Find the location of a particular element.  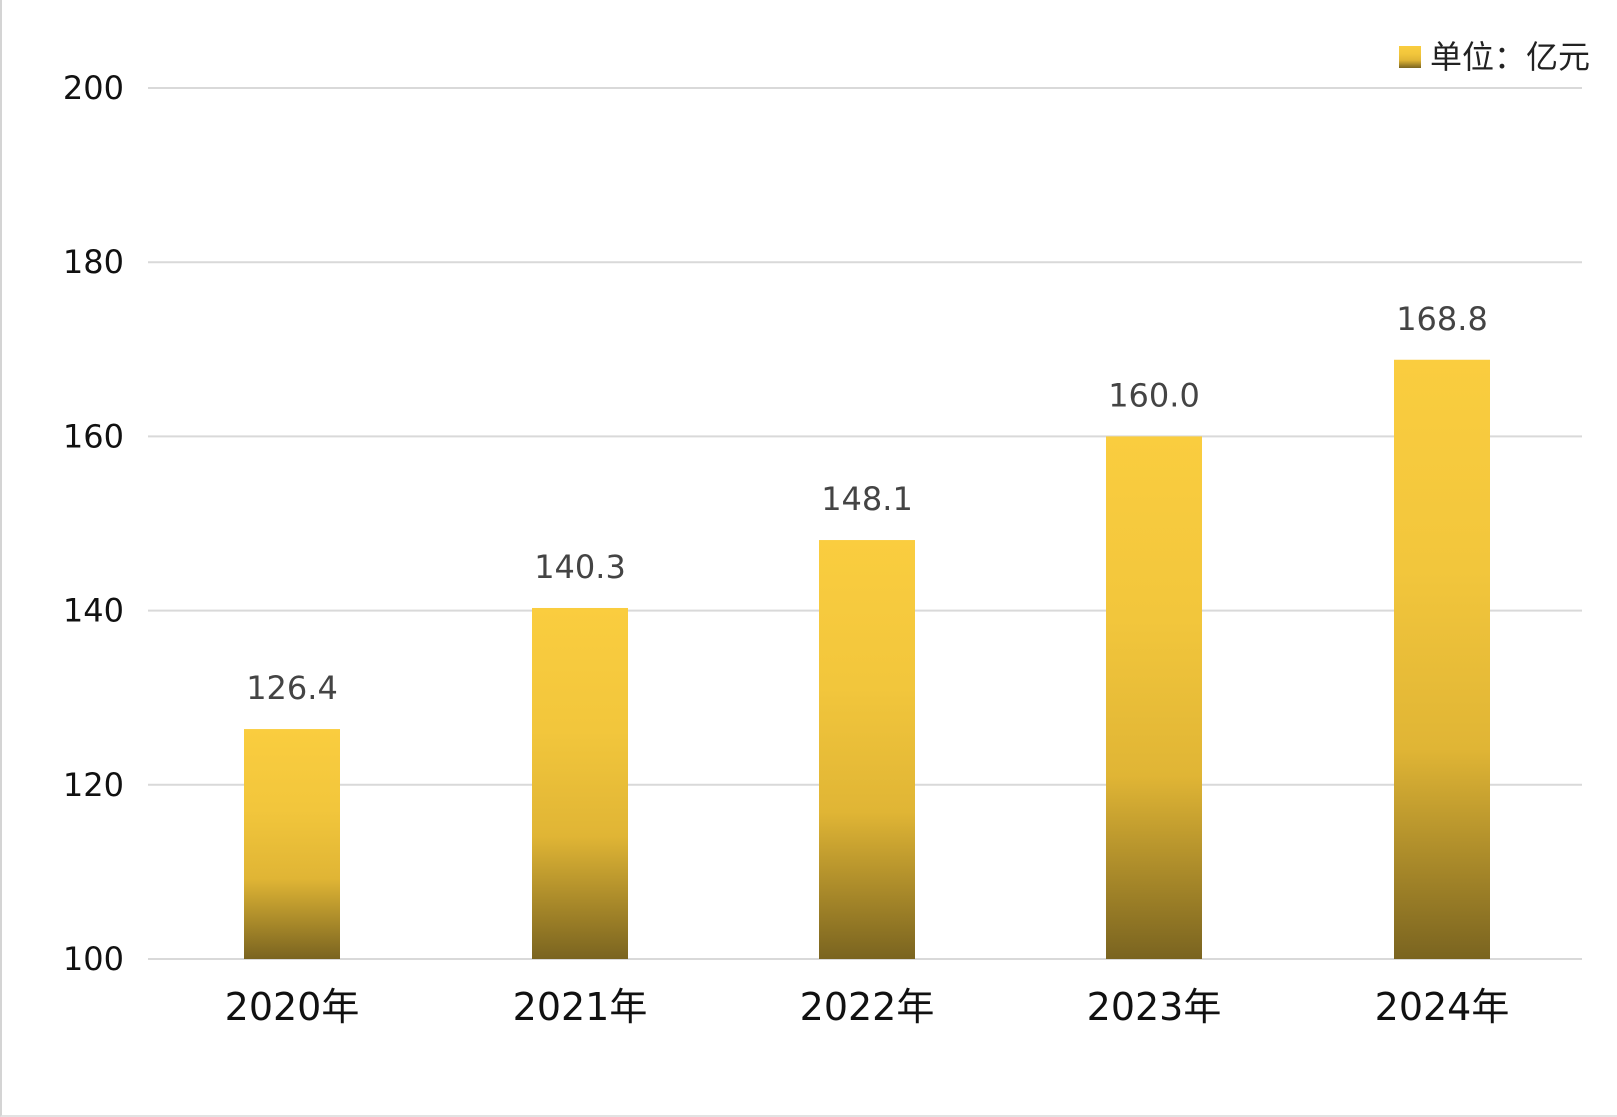

x-tick-label: 2020年 is located at coordinates (292, 1007).